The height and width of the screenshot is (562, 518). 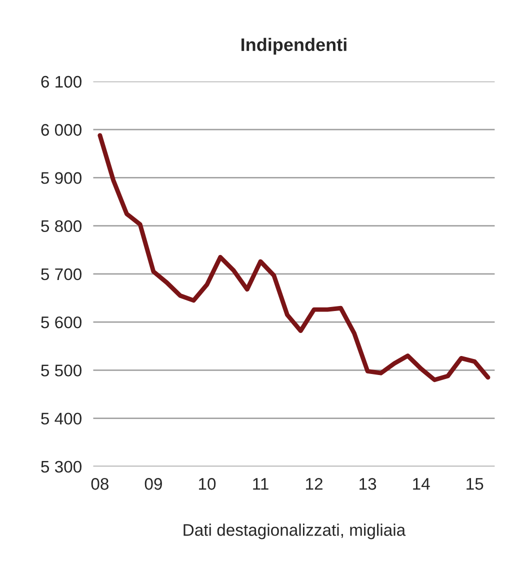 What do you see at coordinates (61, 418) in the screenshot?
I see `y-tick-label: 5 400` at bounding box center [61, 418].